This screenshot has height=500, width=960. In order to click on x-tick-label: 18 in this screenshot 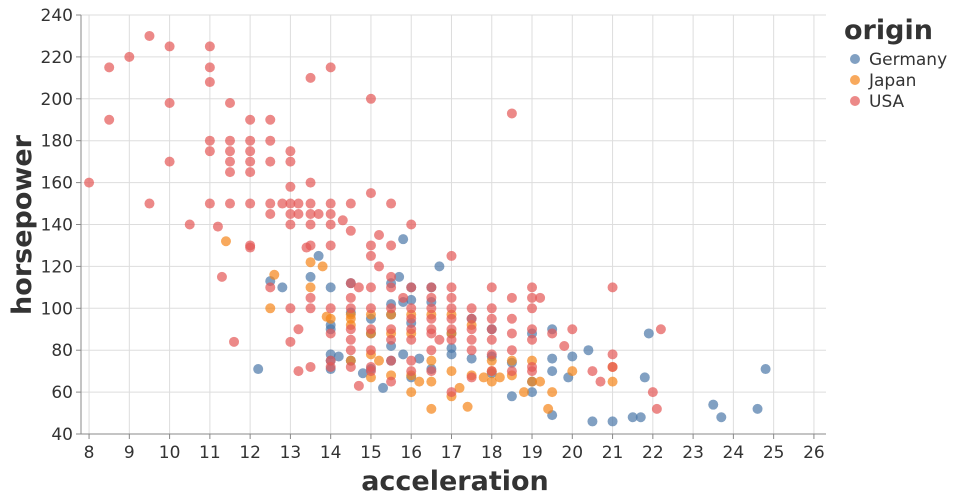, I will do `click(492, 453)`.